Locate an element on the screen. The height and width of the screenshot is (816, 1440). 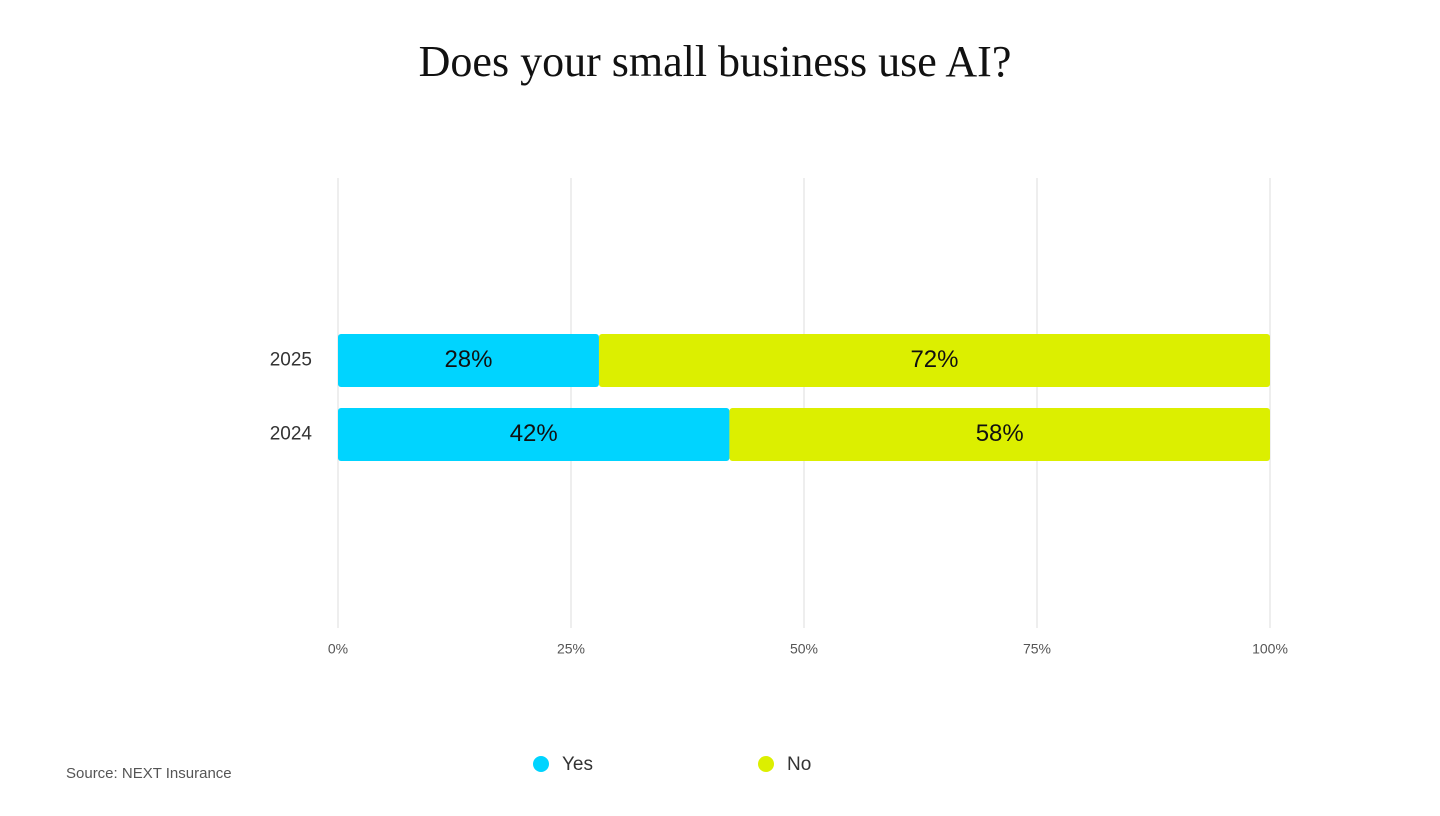
data-label: 58% is located at coordinates (1000, 433).